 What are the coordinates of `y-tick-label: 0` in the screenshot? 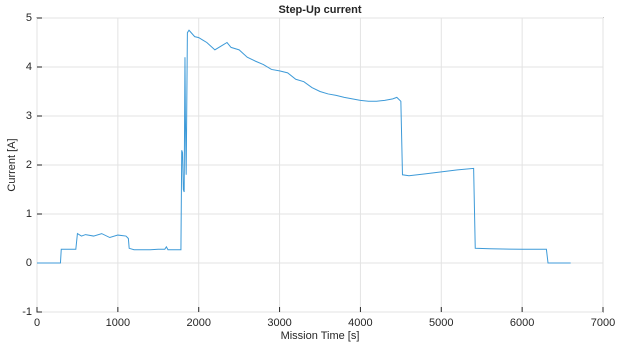 It's located at (29, 263).